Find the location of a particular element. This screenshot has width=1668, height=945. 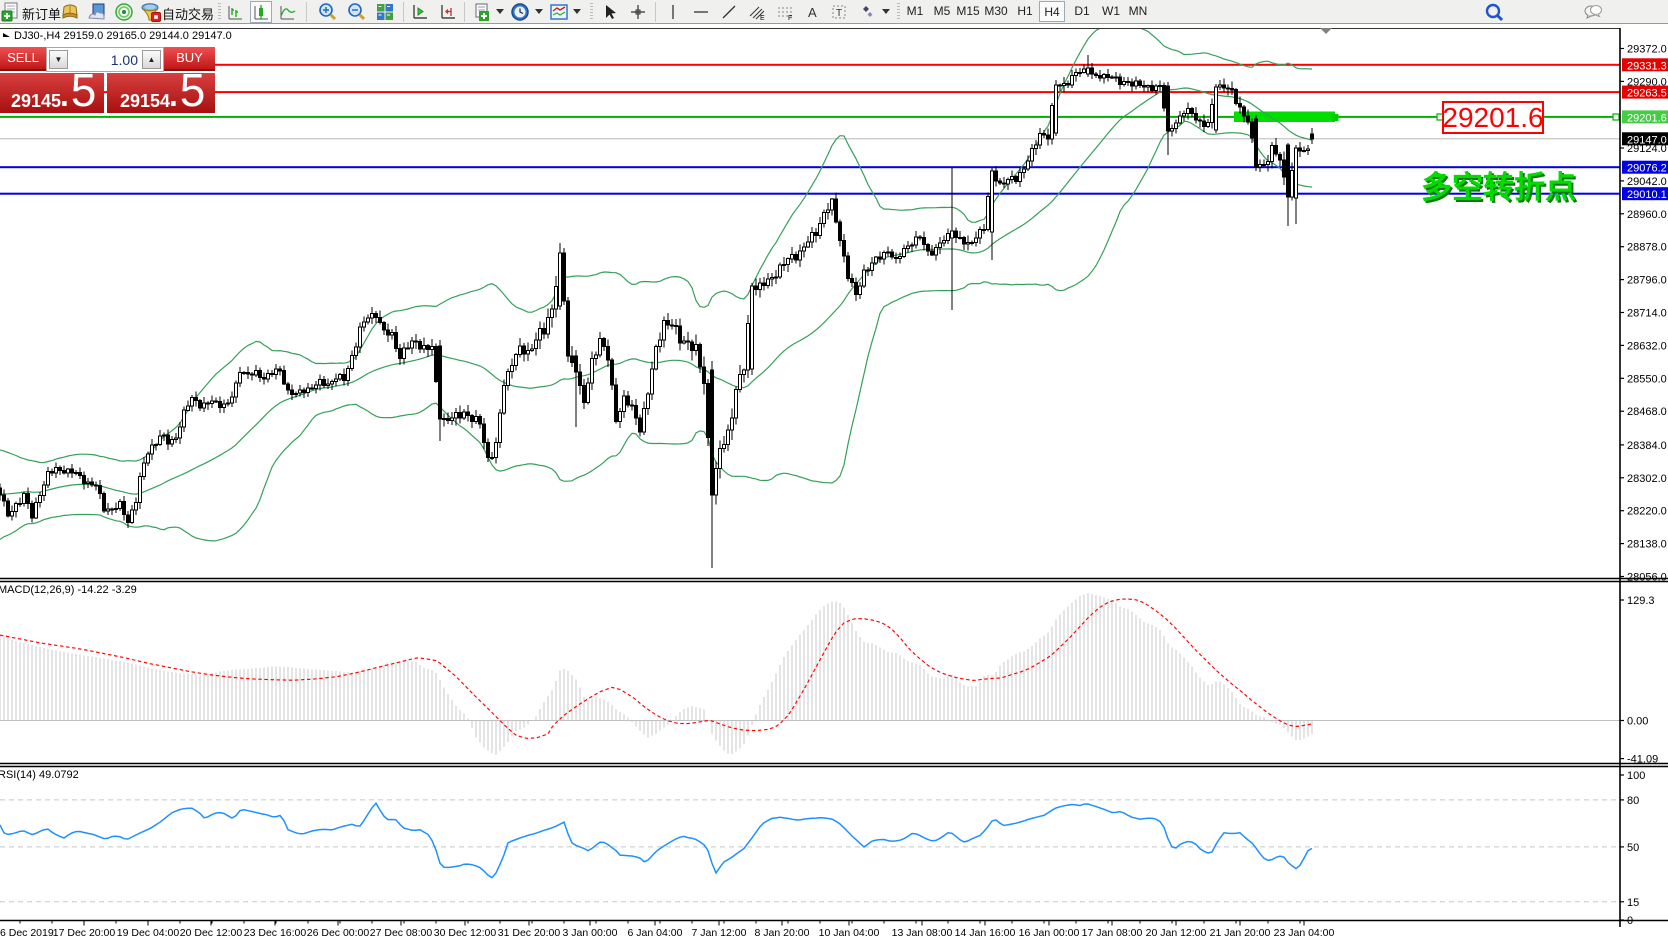

svg-text:DJ30-,H4 29159.0 29165.0 2914: DJ30-,H4 29159.0 29165.0 29144.0 29147.0 is located at coordinates (123, 36).